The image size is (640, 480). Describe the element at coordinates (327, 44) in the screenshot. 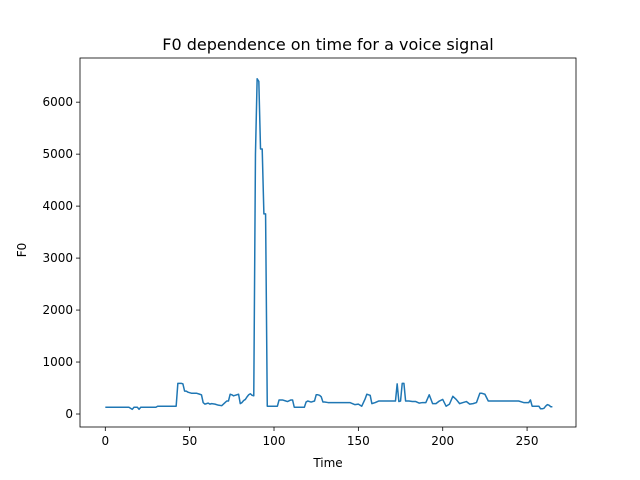

I see `chart-title: F0 dependence on time for a voice signal` at that location.